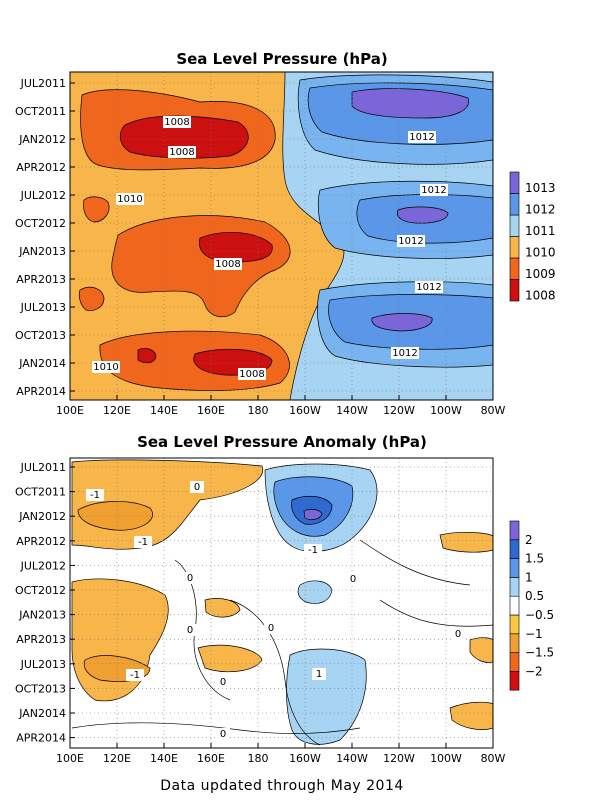 This screenshot has height=800, width=600. I want to click on top-chart-title: Sea Level Pressure (hPa), so click(281, 59).